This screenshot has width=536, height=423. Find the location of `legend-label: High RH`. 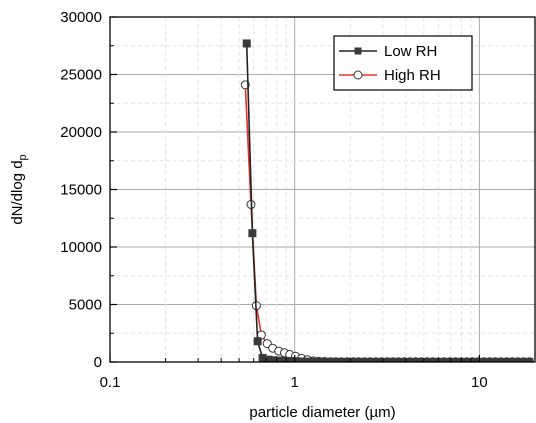

legend-label: High RH is located at coordinates (412, 75).